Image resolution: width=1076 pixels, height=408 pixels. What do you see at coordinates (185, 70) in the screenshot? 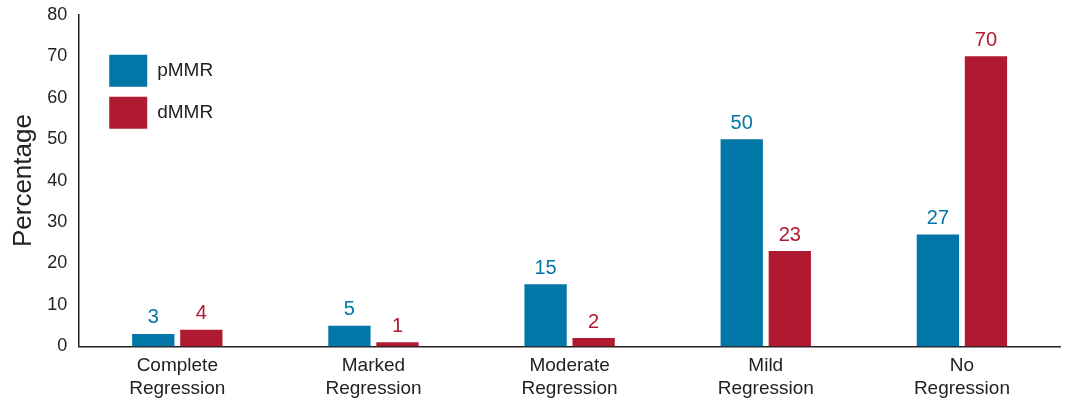
I see `legend-label: pMMR` at bounding box center [185, 70].